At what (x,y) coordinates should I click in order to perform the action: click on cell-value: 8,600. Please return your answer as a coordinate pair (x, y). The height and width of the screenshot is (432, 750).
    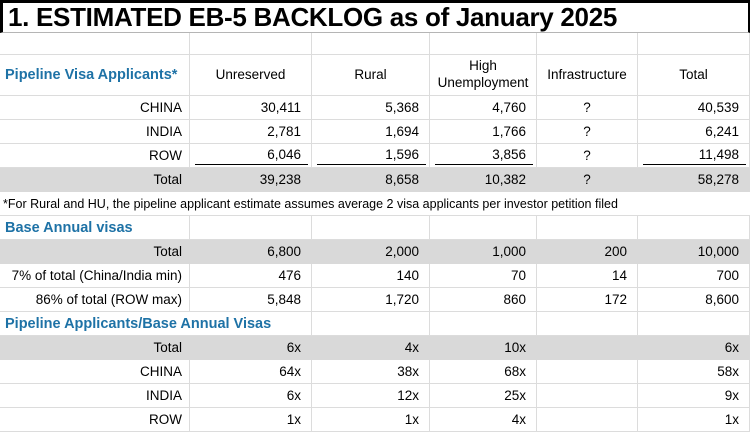
    Looking at the image, I should click on (694, 299).